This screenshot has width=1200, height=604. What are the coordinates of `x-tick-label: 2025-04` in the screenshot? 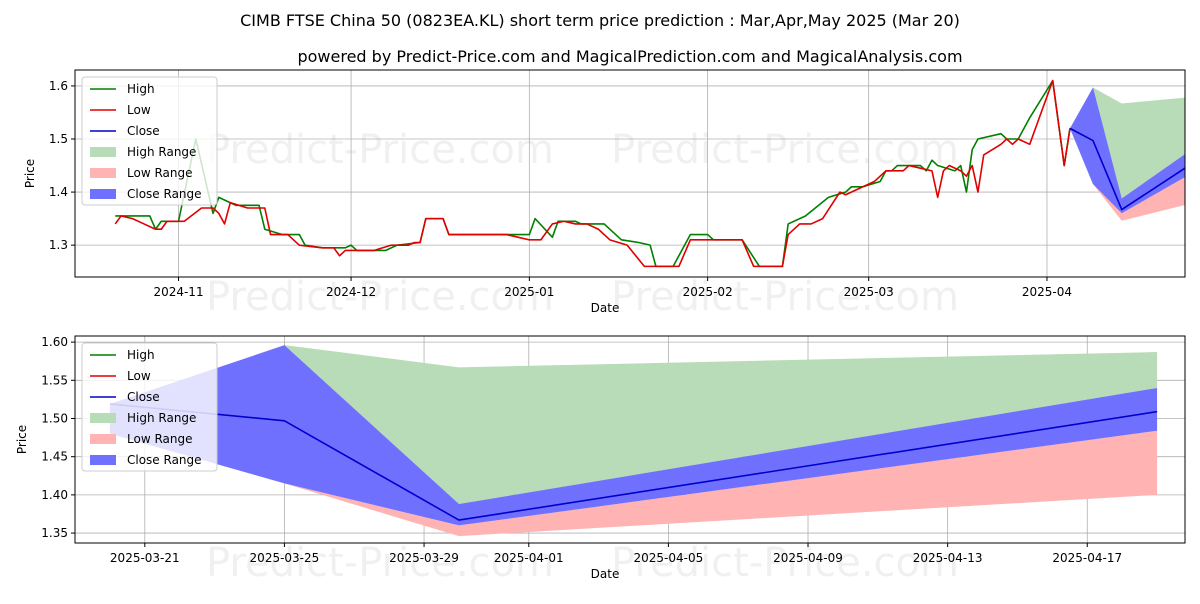 It's located at (1047, 292).